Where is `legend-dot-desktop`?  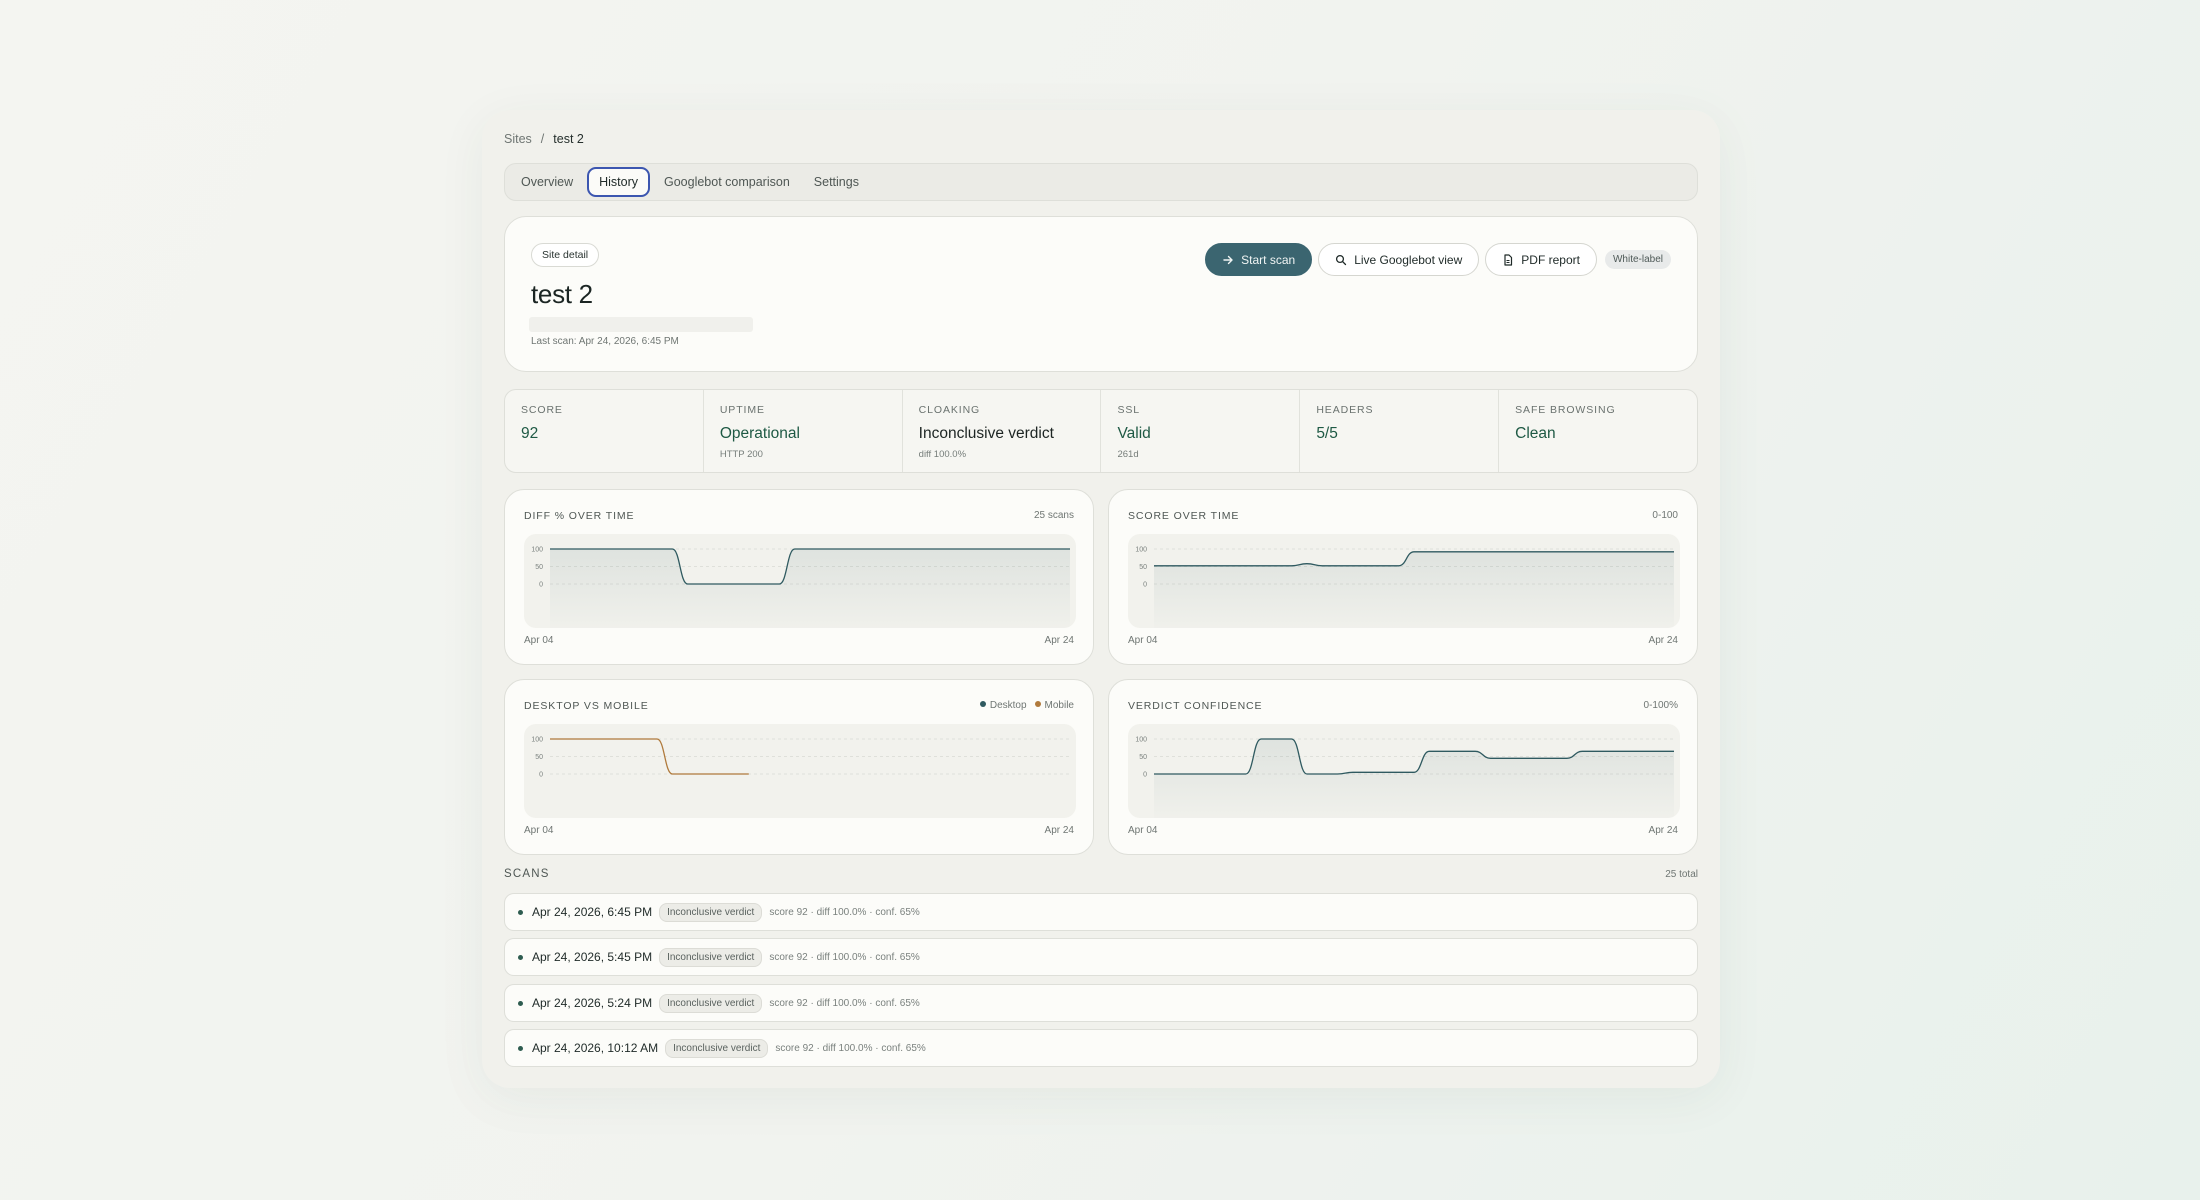 legend-dot-desktop is located at coordinates (982, 704).